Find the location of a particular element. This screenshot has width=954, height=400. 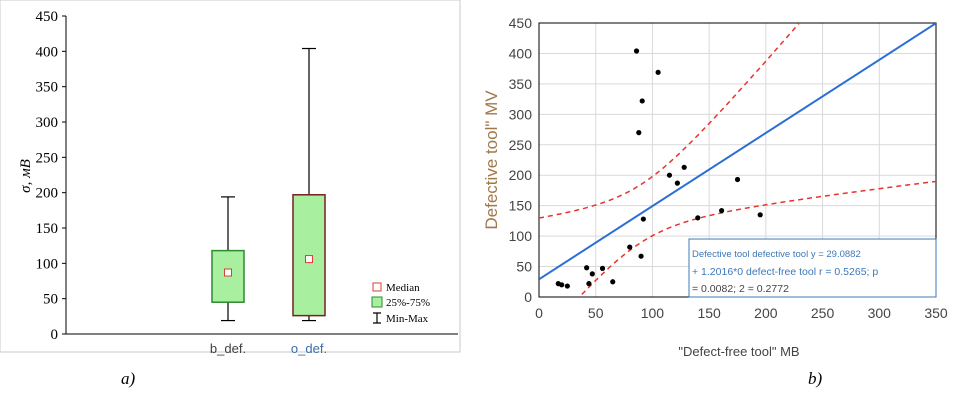

a-y-tick-label: 0 is located at coordinates (55, 335).